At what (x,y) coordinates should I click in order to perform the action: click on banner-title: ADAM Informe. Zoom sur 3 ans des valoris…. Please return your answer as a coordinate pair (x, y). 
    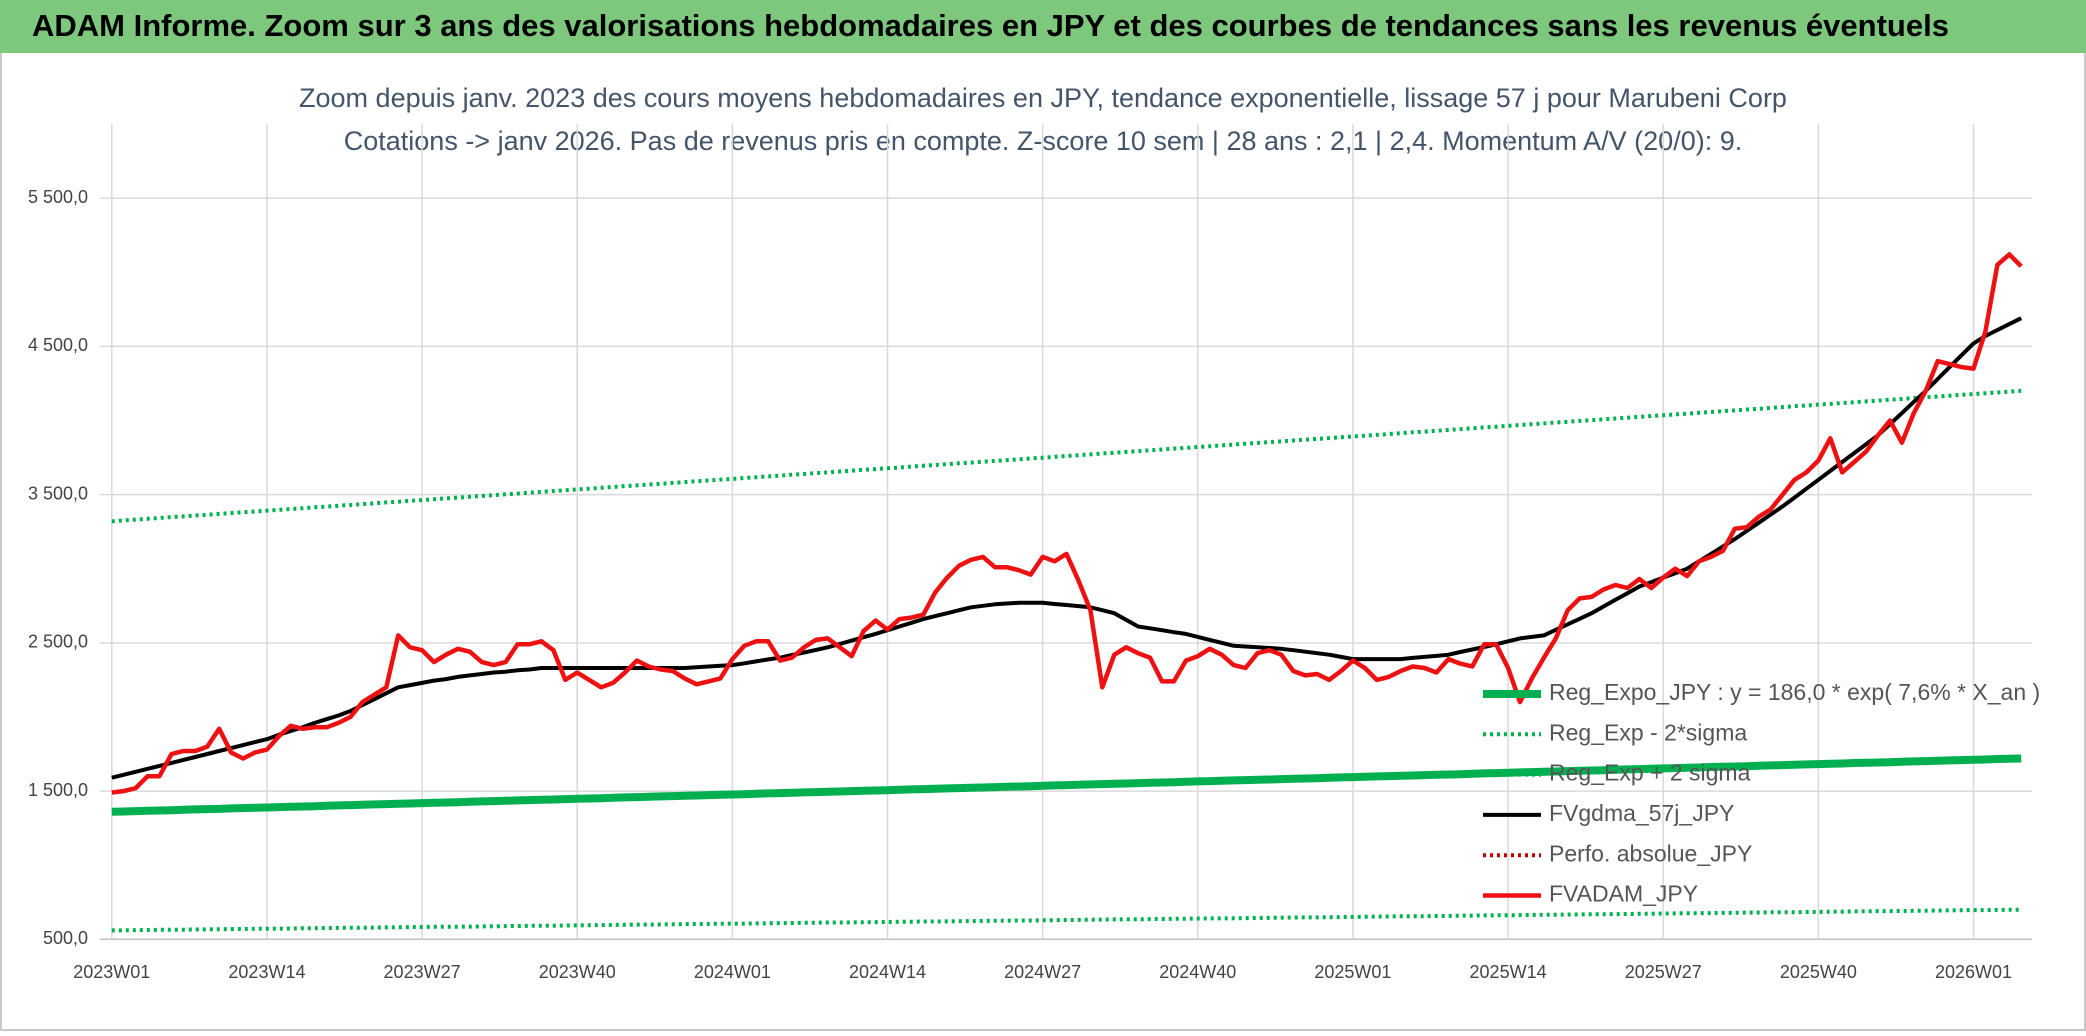
    Looking at the image, I should click on (990, 25).